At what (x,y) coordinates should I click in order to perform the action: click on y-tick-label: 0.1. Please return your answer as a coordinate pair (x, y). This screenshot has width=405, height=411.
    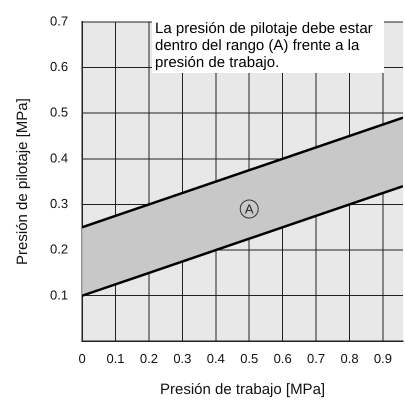
    Looking at the image, I should click on (59, 294).